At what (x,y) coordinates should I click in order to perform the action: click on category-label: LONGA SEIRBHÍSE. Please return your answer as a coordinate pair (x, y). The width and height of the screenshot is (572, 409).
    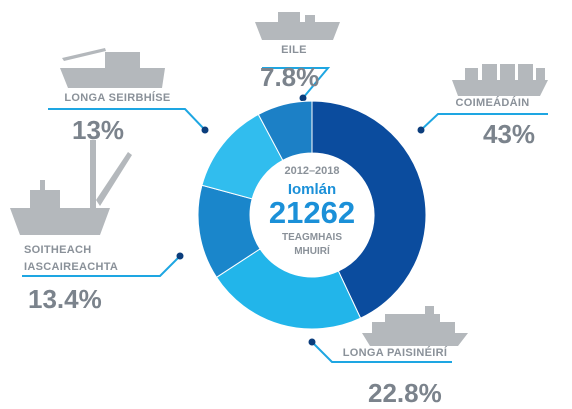
    Looking at the image, I should click on (117, 98).